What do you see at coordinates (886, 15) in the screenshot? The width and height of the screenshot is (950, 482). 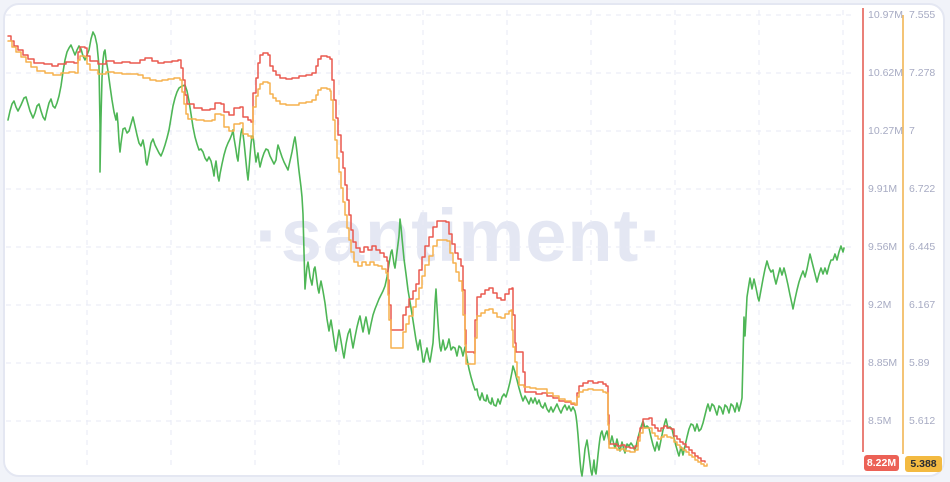 I see `axis1-tick-label: 10.97M` at bounding box center [886, 15].